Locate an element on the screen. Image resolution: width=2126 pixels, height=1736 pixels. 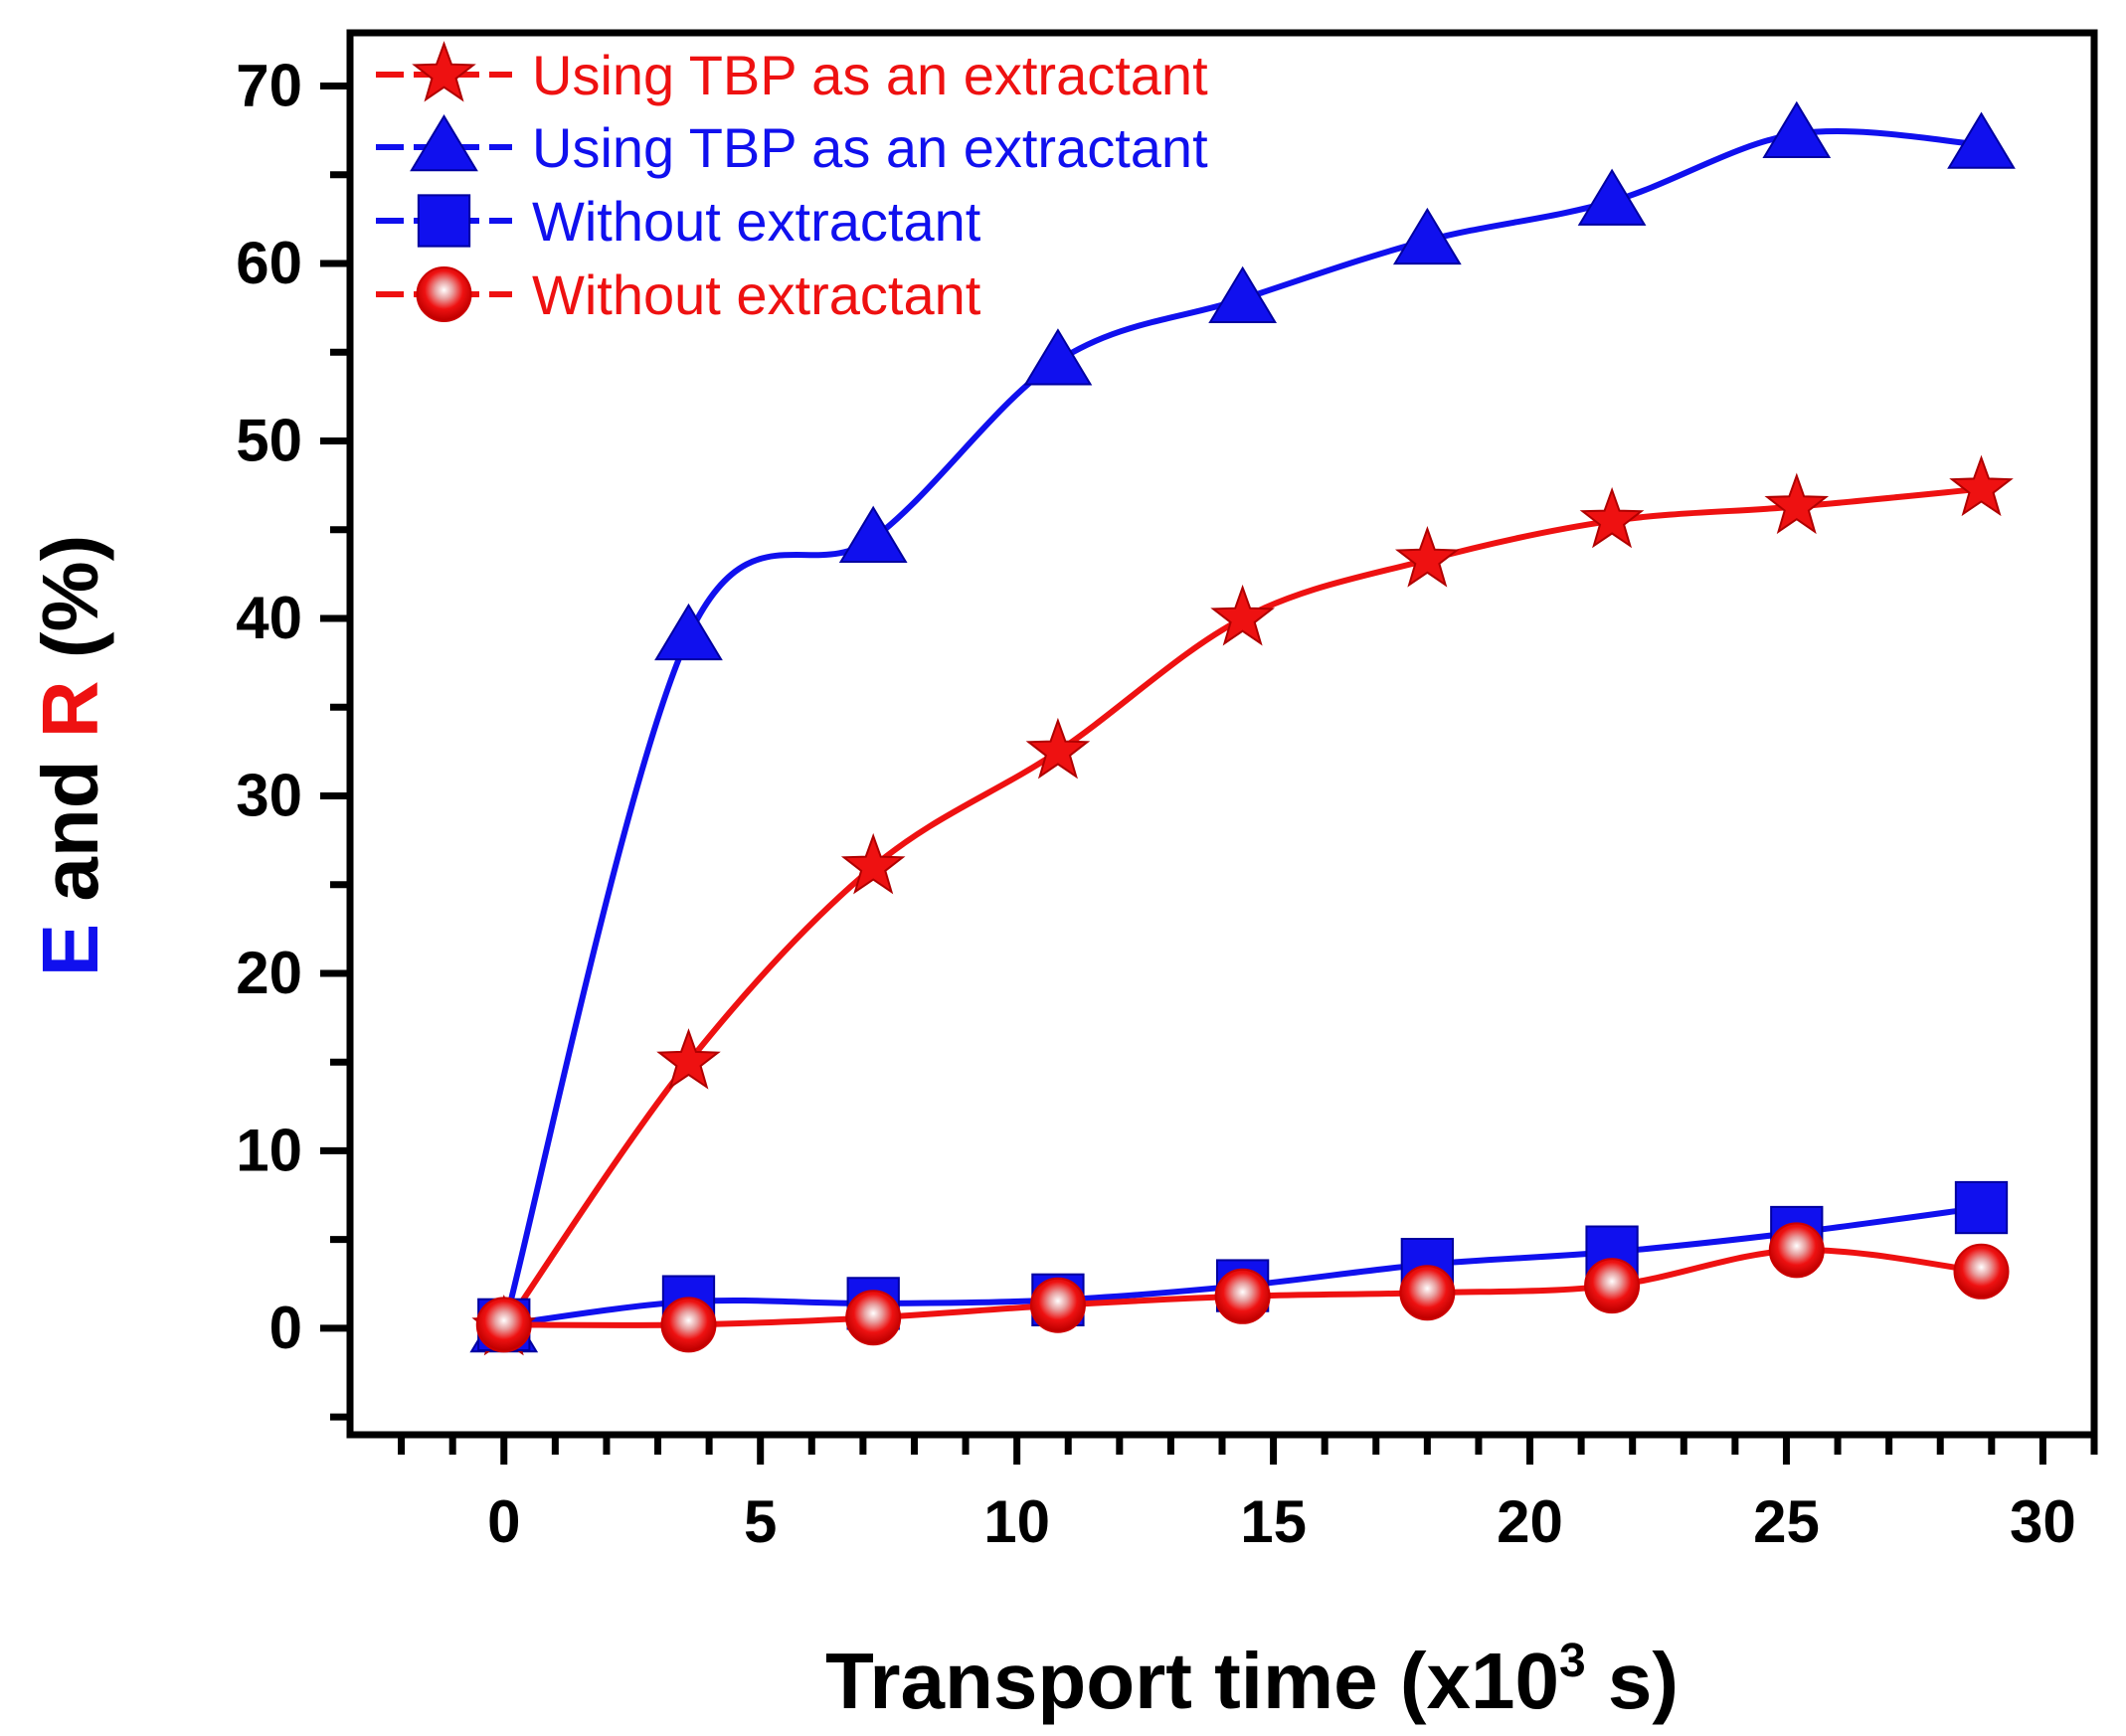
y-tick-label: 40 is located at coordinates (269, 618).